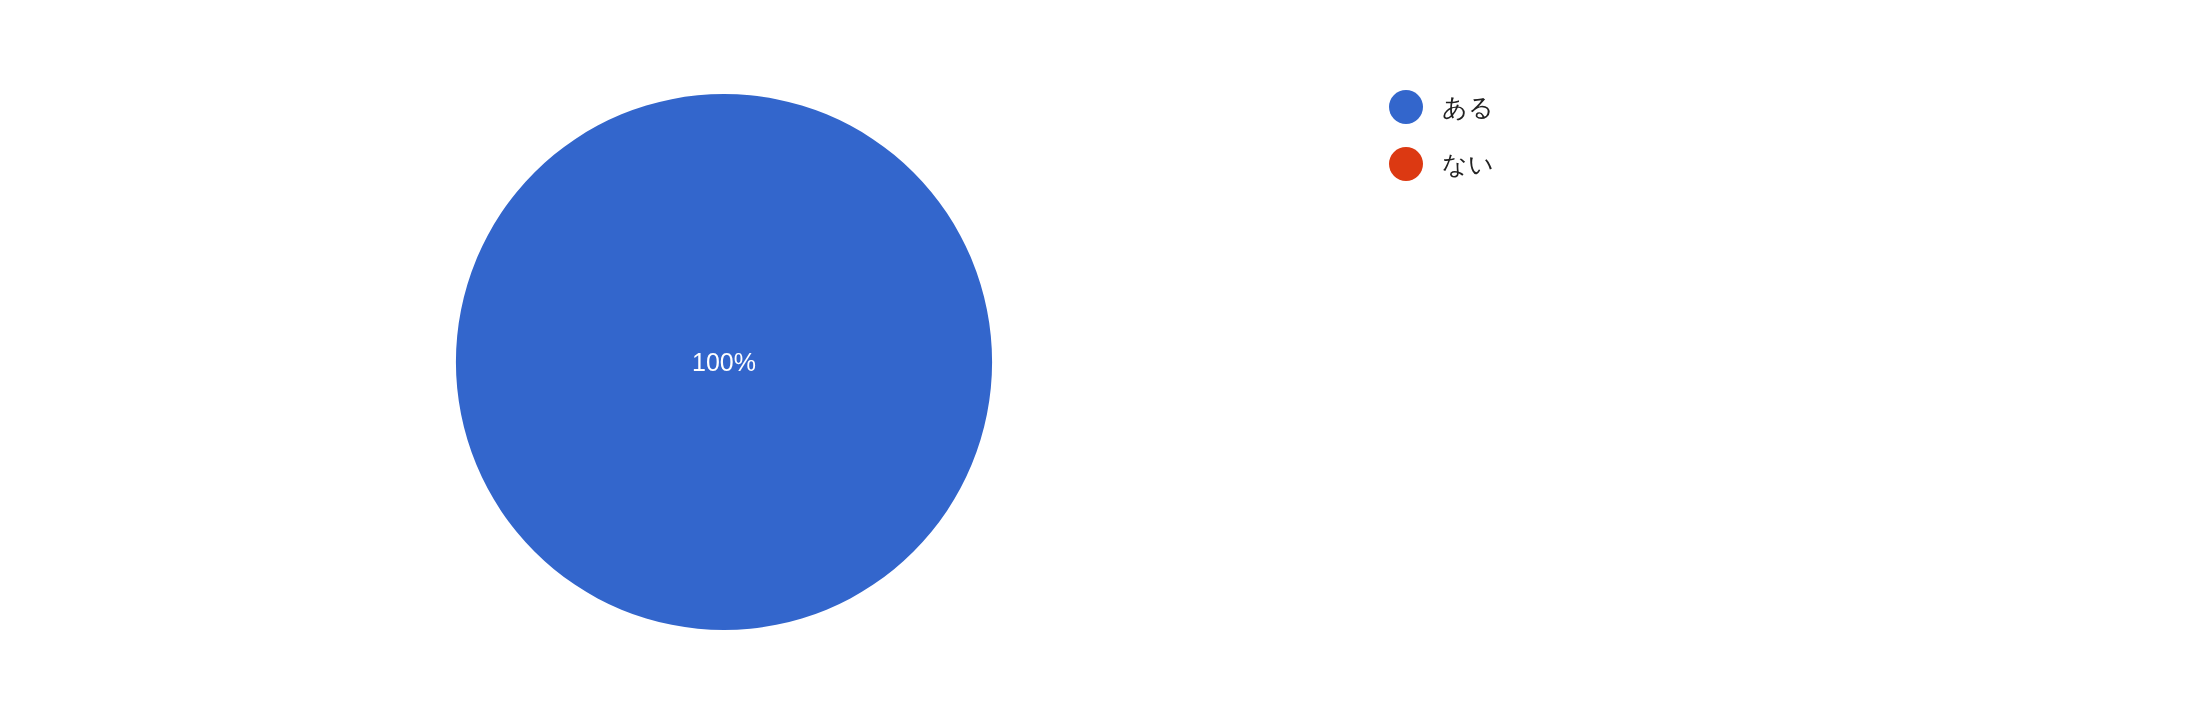 The height and width of the screenshot is (712, 2196). Describe the element at coordinates (1468, 107) in the screenshot. I see `legend-label: ある` at that location.